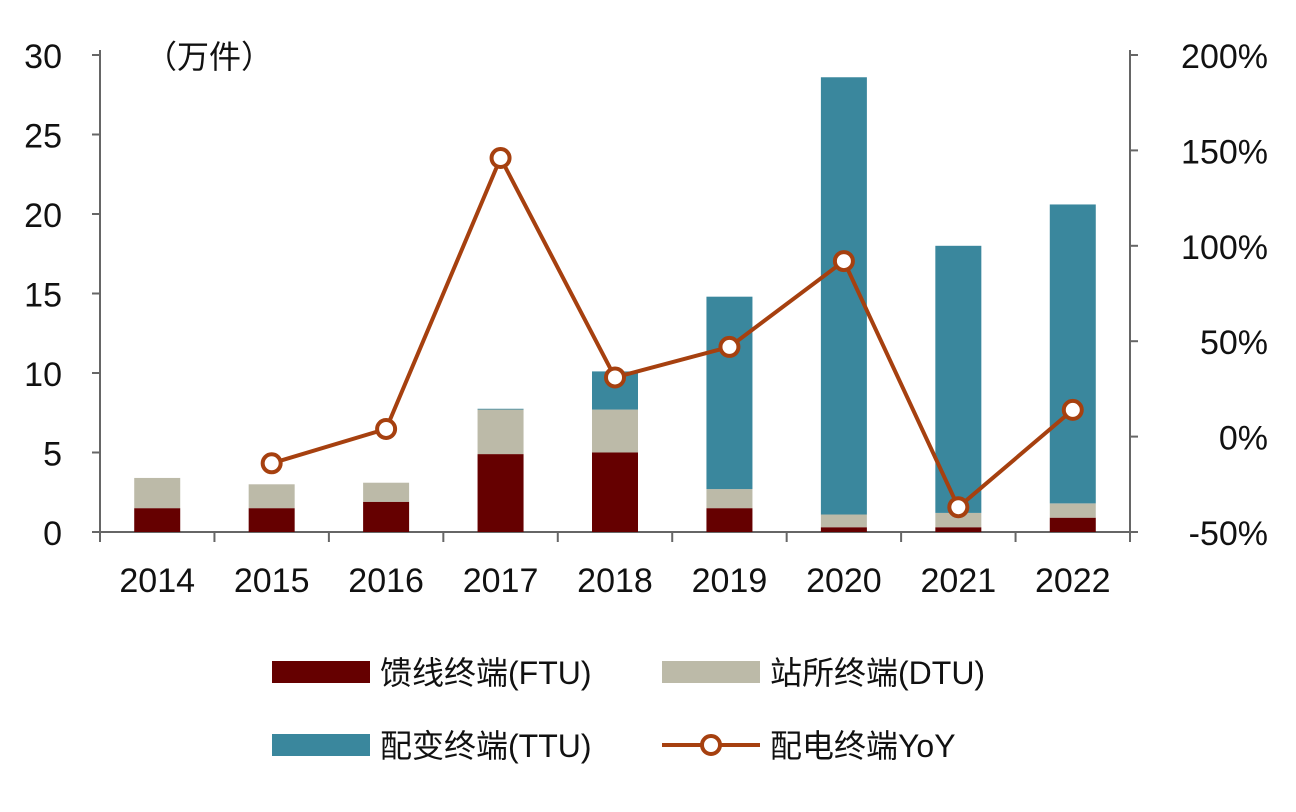  What do you see at coordinates (959, 581) in the screenshot?
I see `x-tick-label: 2021` at bounding box center [959, 581].